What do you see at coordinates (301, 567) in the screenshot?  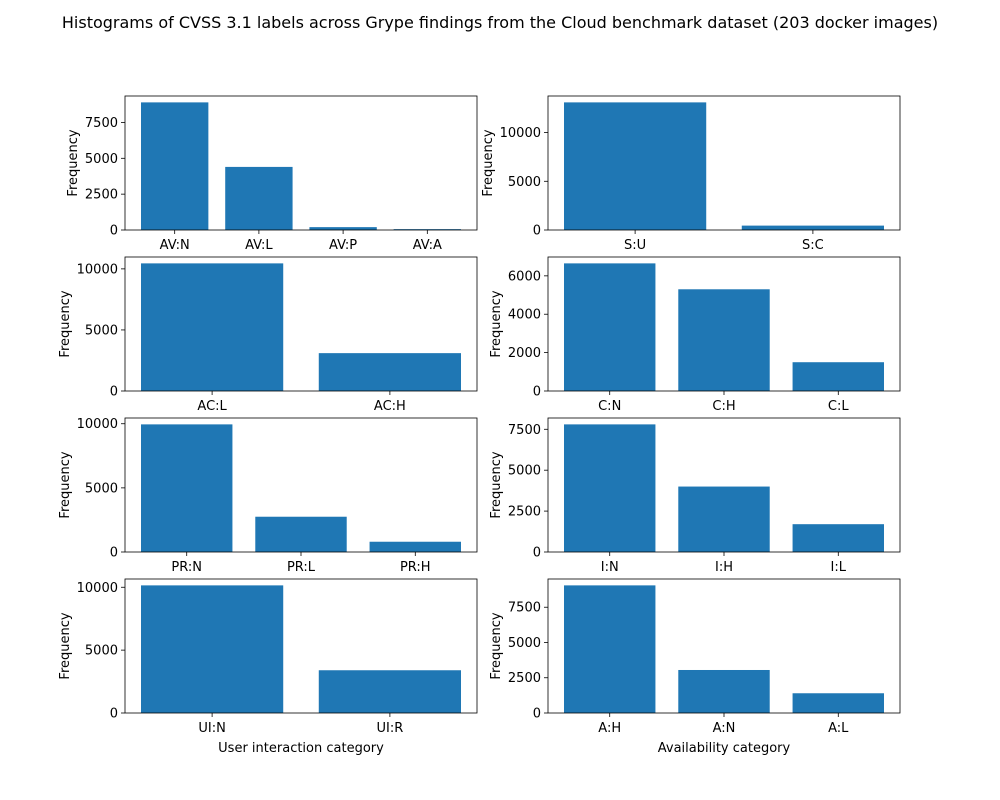 I see `x-tick-label: PR:L` at bounding box center [301, 567].